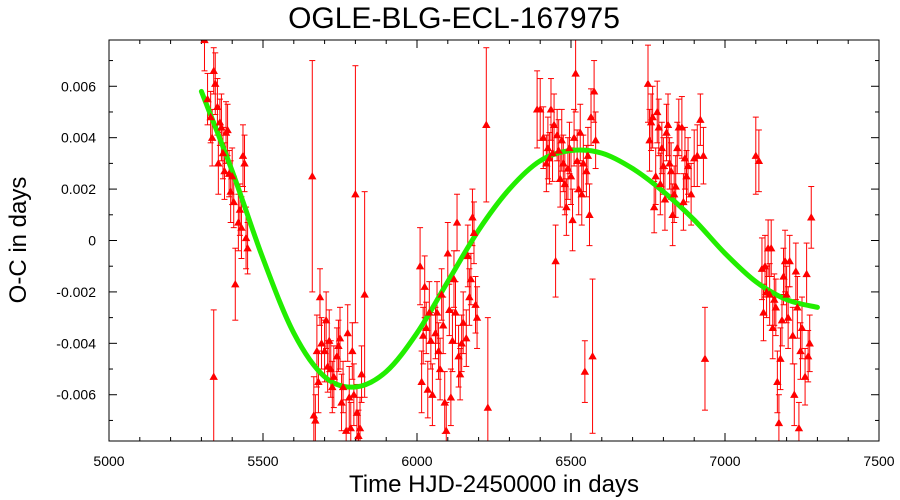 Image resolution: width=900 pixels, height=500 pixels. Describe the element at coordinates (494, 484) in the screenshot. I see `x-axis-label: Time HJD-2450000 in days` at that location.